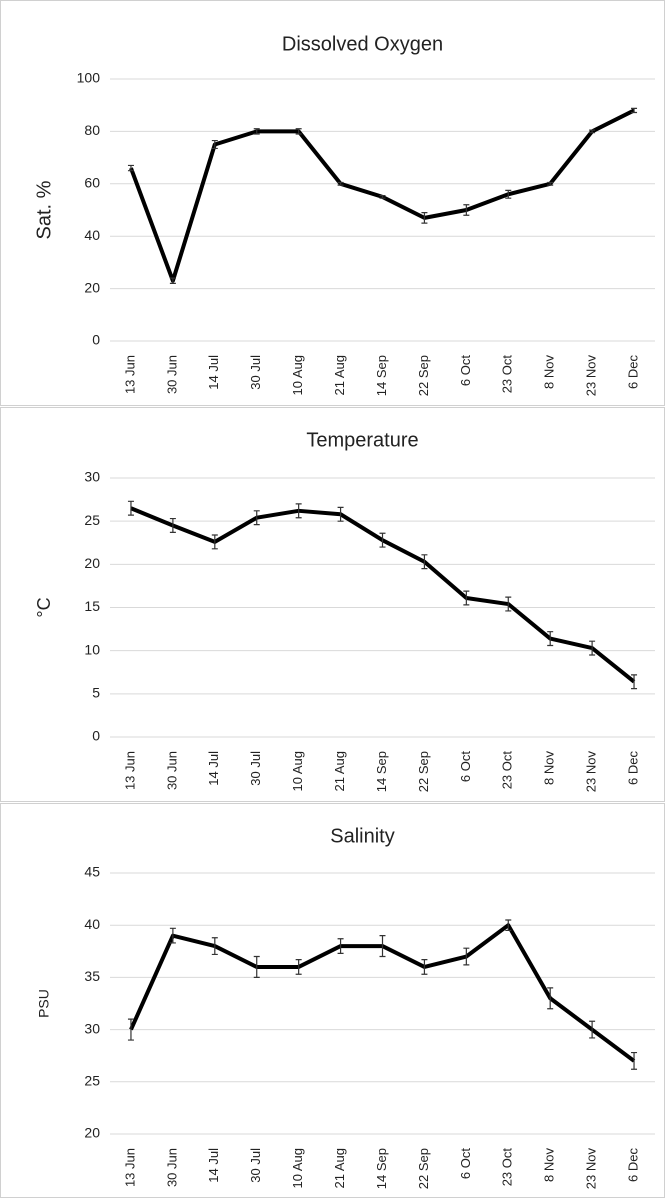 The width and height of the screenshot is (665, 1198). I want to click on chart-title: Dissolved Oxygen, so click(362, 44).